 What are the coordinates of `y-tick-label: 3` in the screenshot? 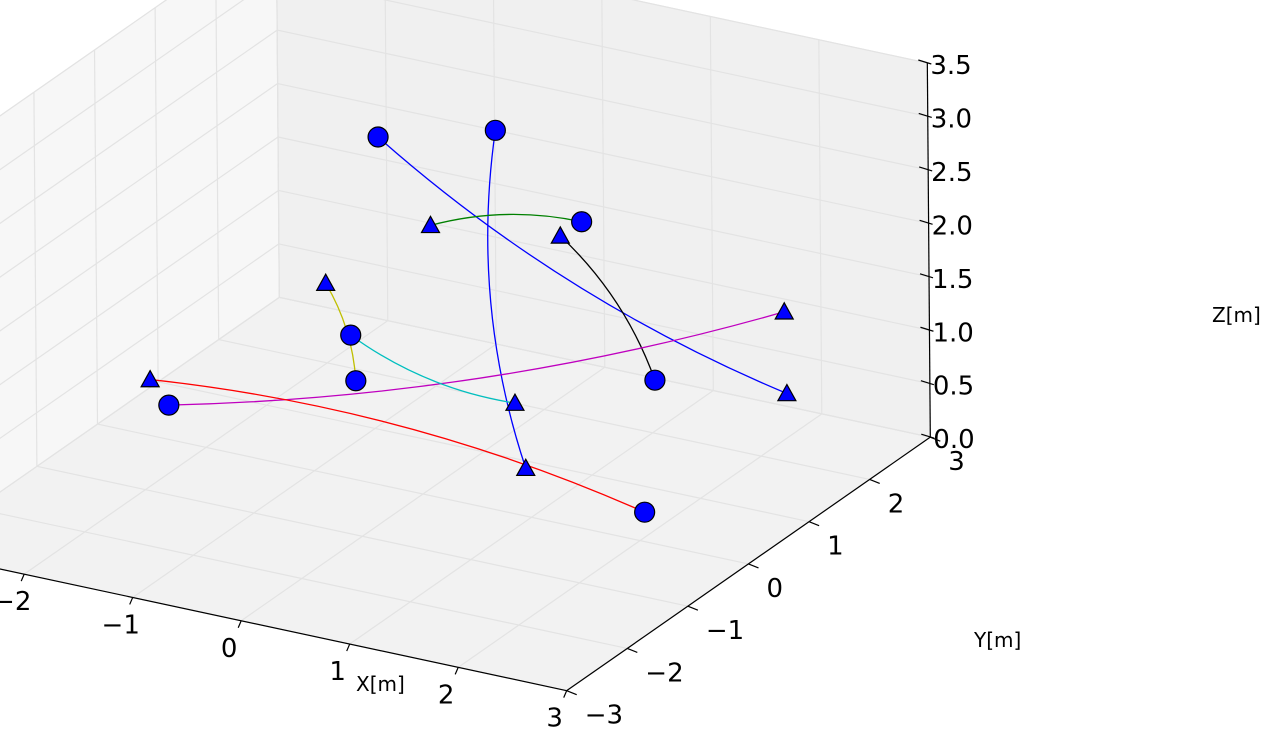 It's located at (956, 462).